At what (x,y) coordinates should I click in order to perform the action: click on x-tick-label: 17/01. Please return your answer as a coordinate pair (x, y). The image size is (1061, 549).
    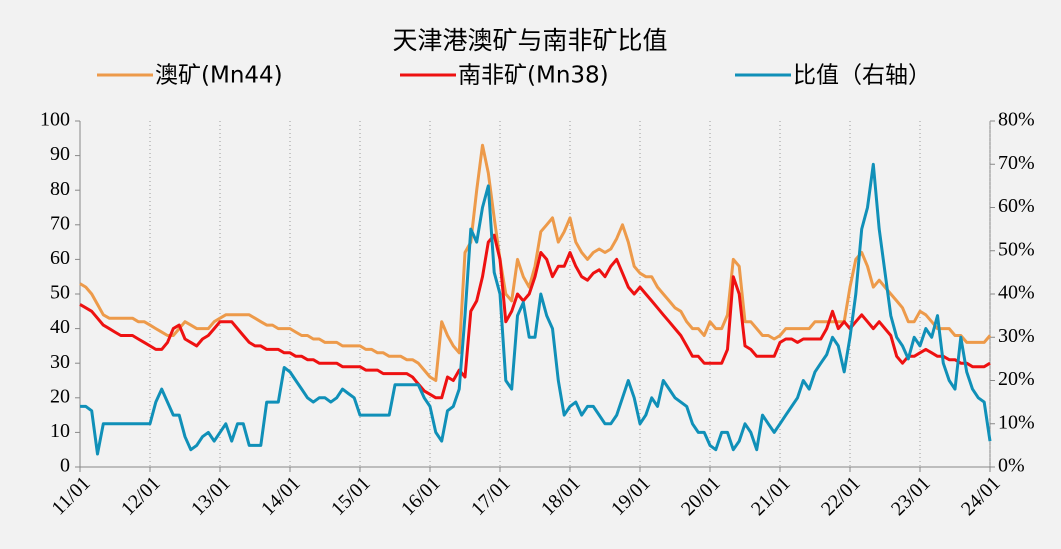
    Looking at the image, I should click on (491, 496).